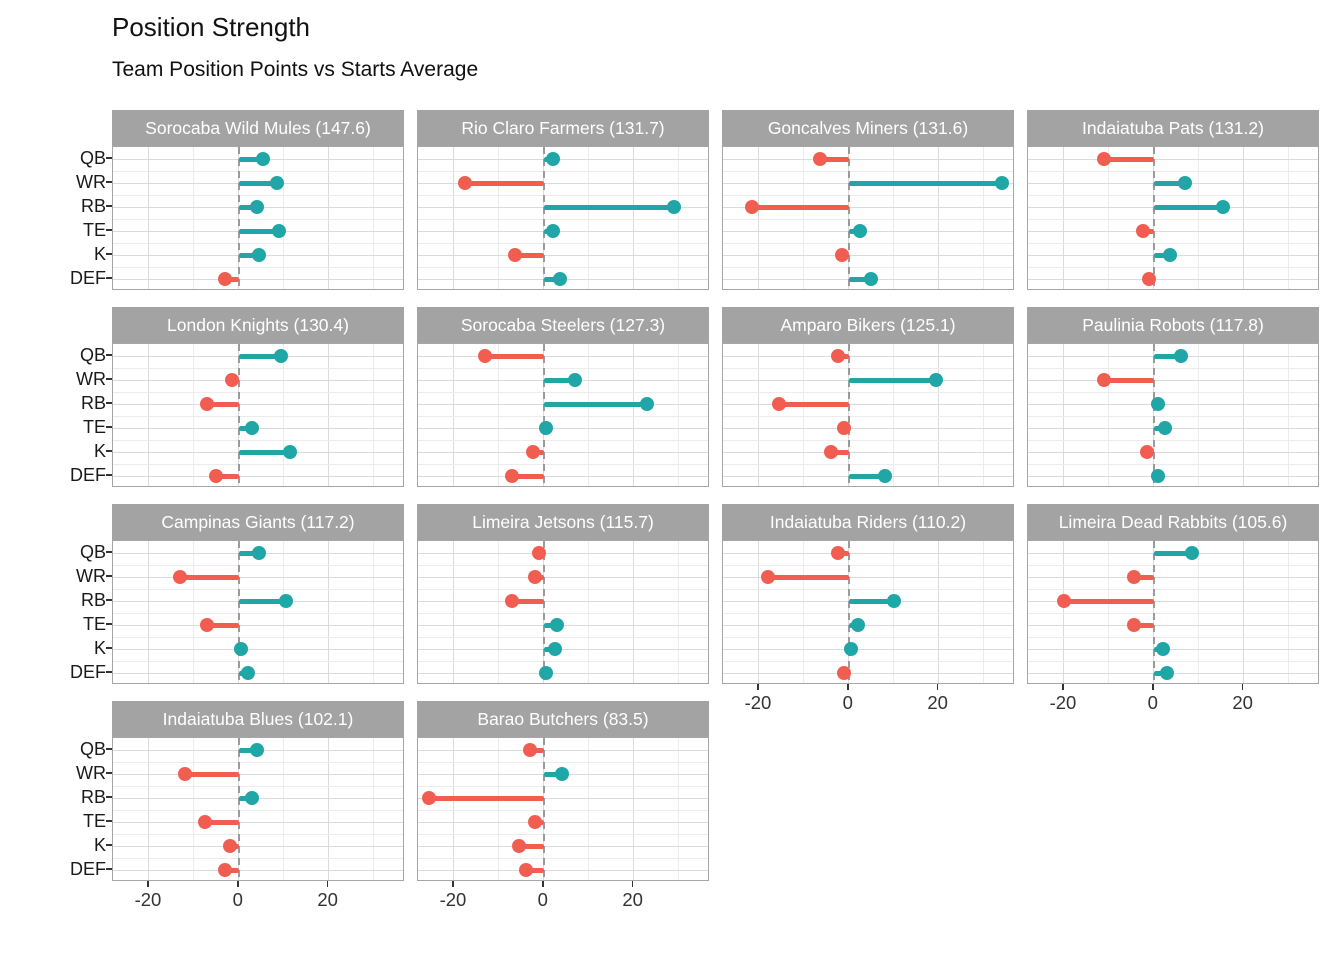 This screenshot has height=960, width=1344. What do you see at coordinates (847, 702) in the screenshot?
I see `x-axis-label: 0` at bounding box center [847, 702].